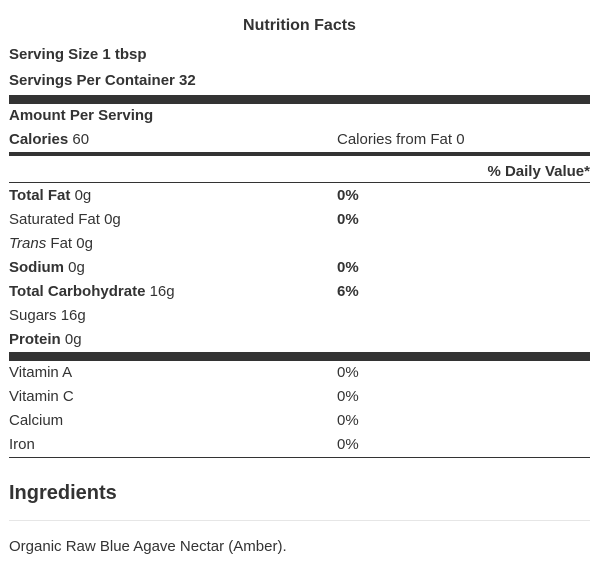 Image resolution: width=600 pixels, height=564 pixels. I want to click on nutrient-row: Sodium 0g 0%, so click(299, 268).